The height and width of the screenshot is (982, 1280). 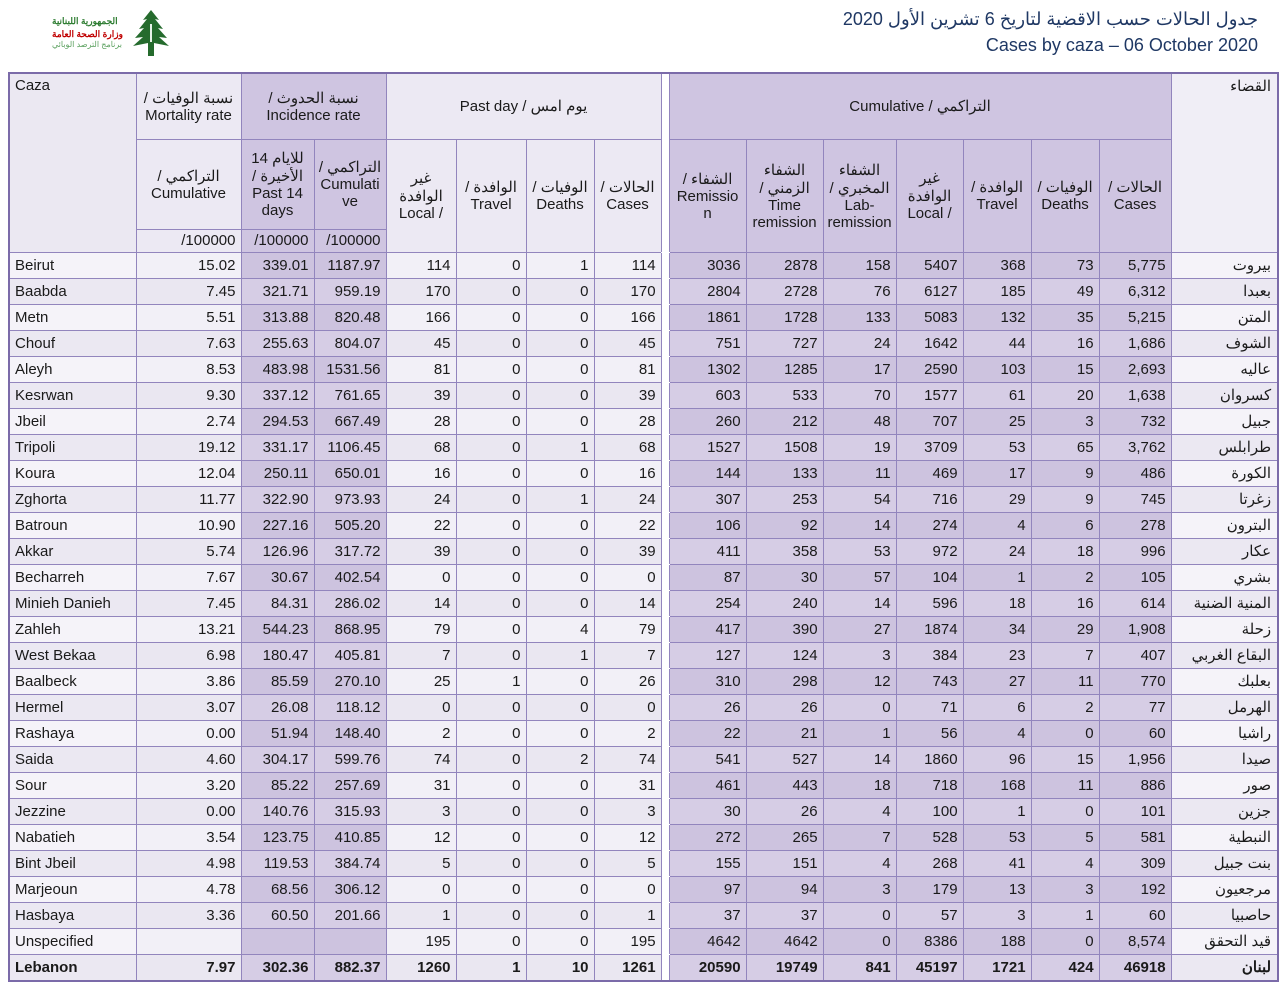 What do you see at coordinates (1224, 837) in the screenshot?
I see `cell-caza-ar: النبطية` at bounding box center [1224, 837].